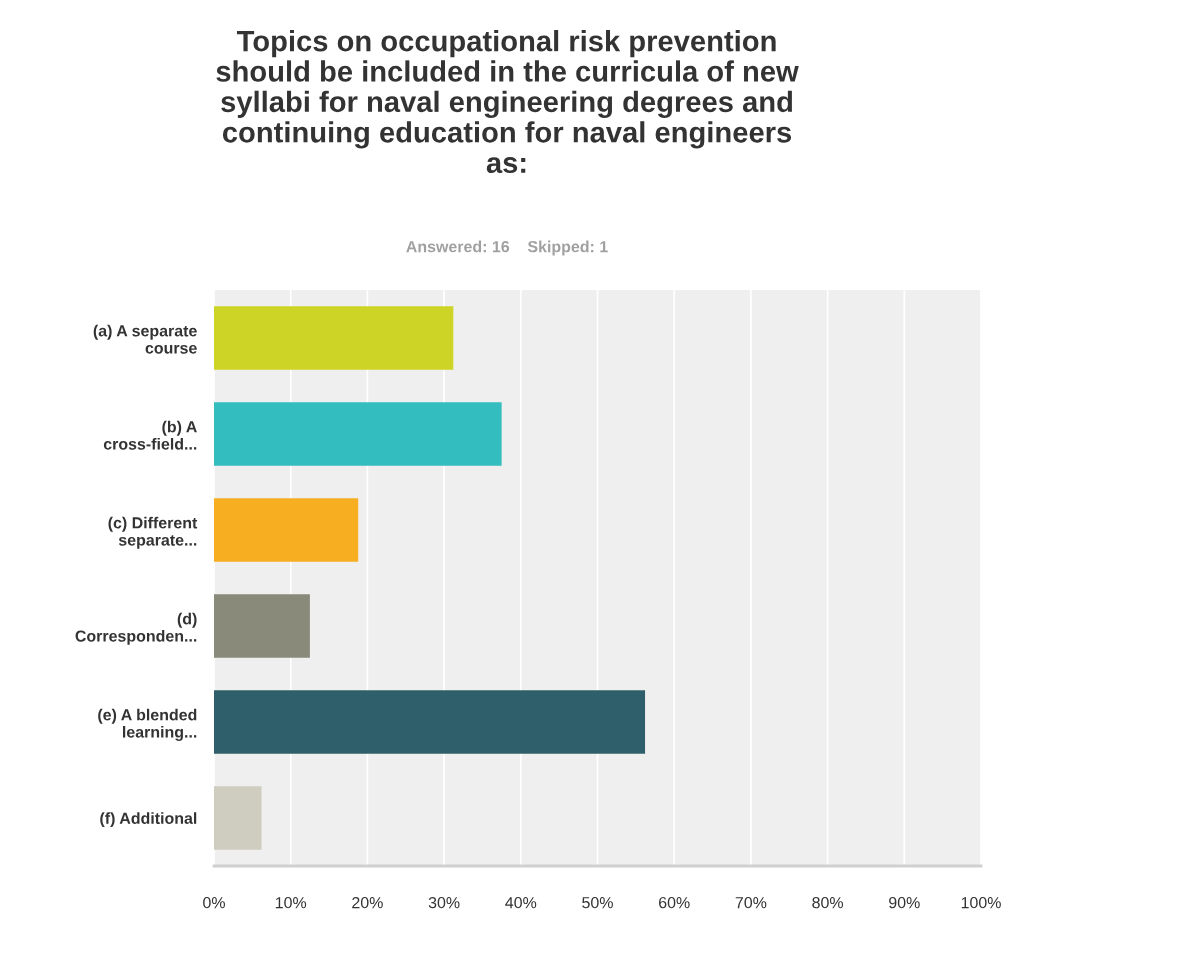 Image resolution: width=1178 pixels, height=974 pixels. Describe the element at coordinates (291, 902) in the screenshot. I see `x-tick-label: 10%` at that location.